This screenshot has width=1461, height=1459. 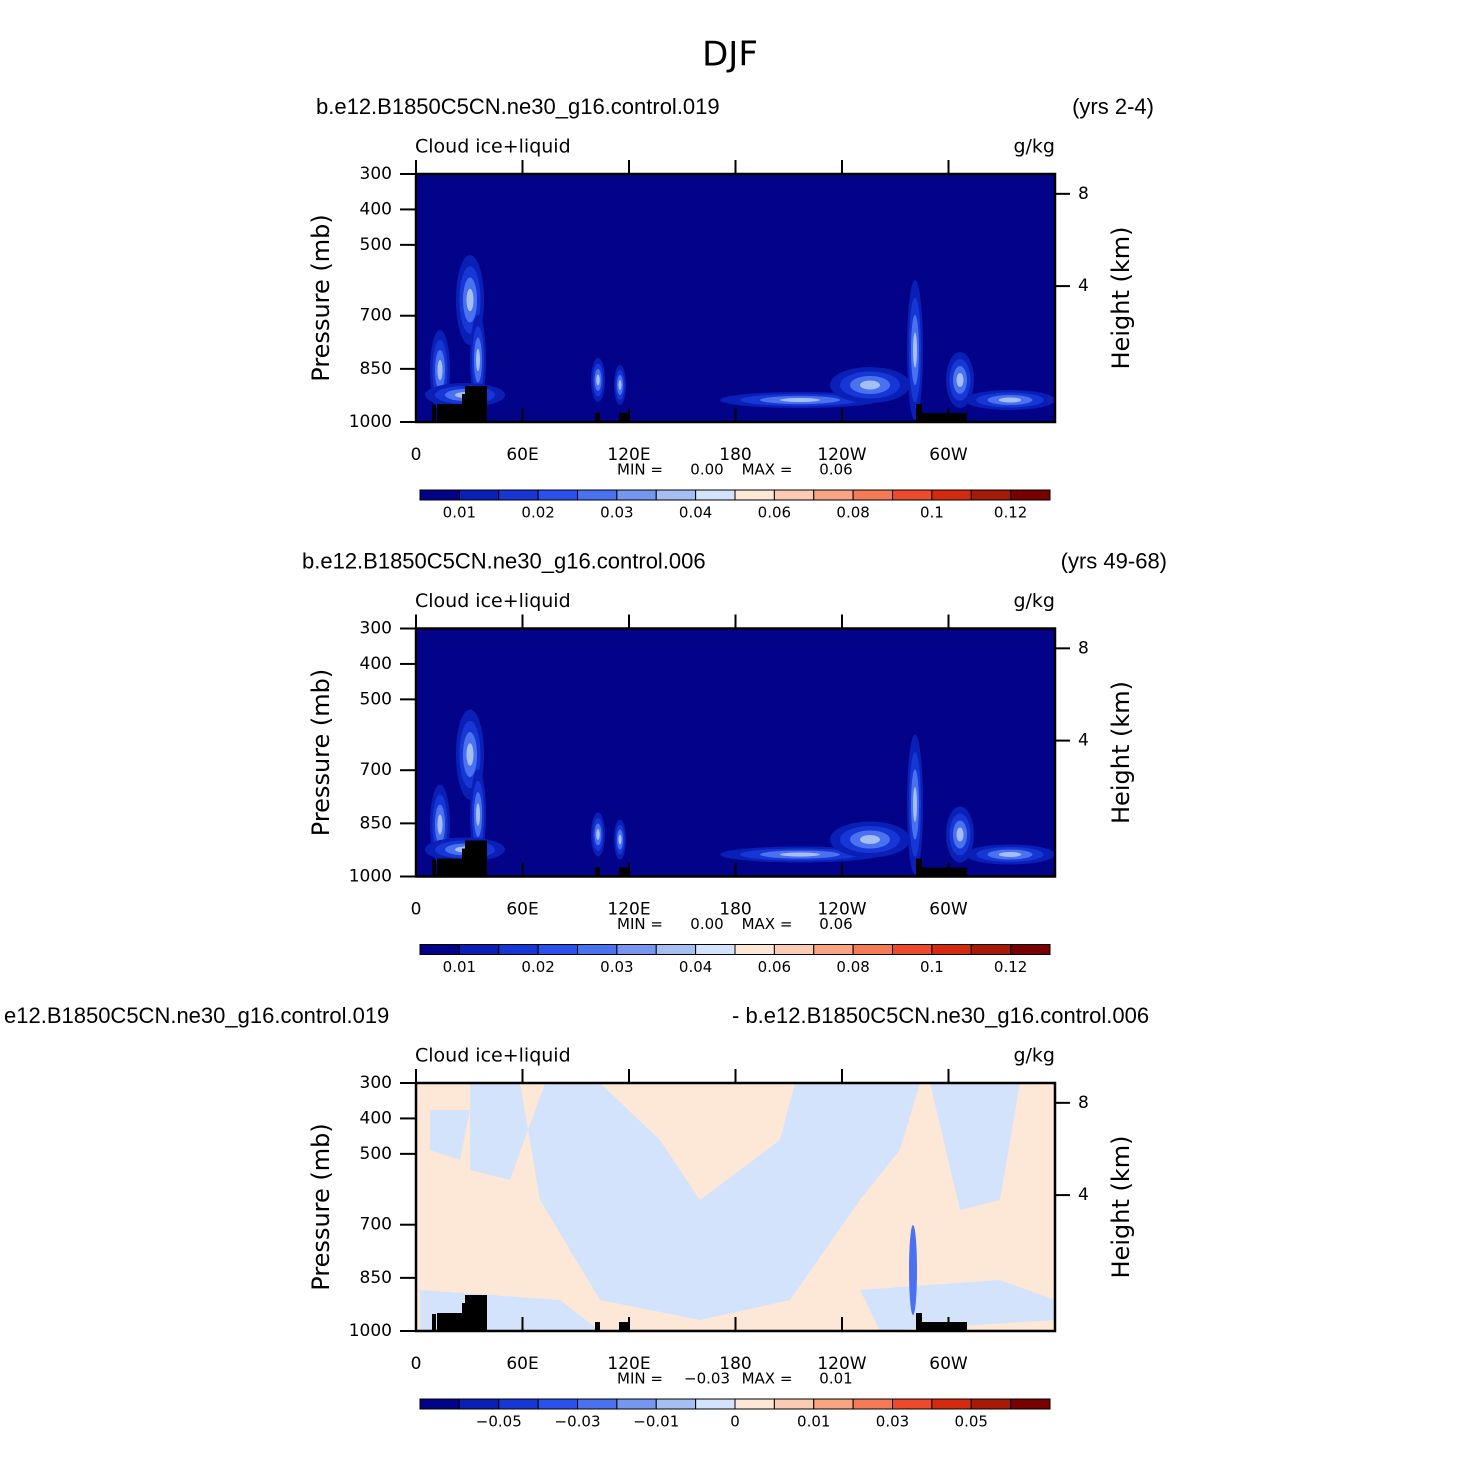 What do you see at coordinates (416, 1364) in the screenshot?
I see `x-tick-label: 0` at bounding box center [416, 1364].